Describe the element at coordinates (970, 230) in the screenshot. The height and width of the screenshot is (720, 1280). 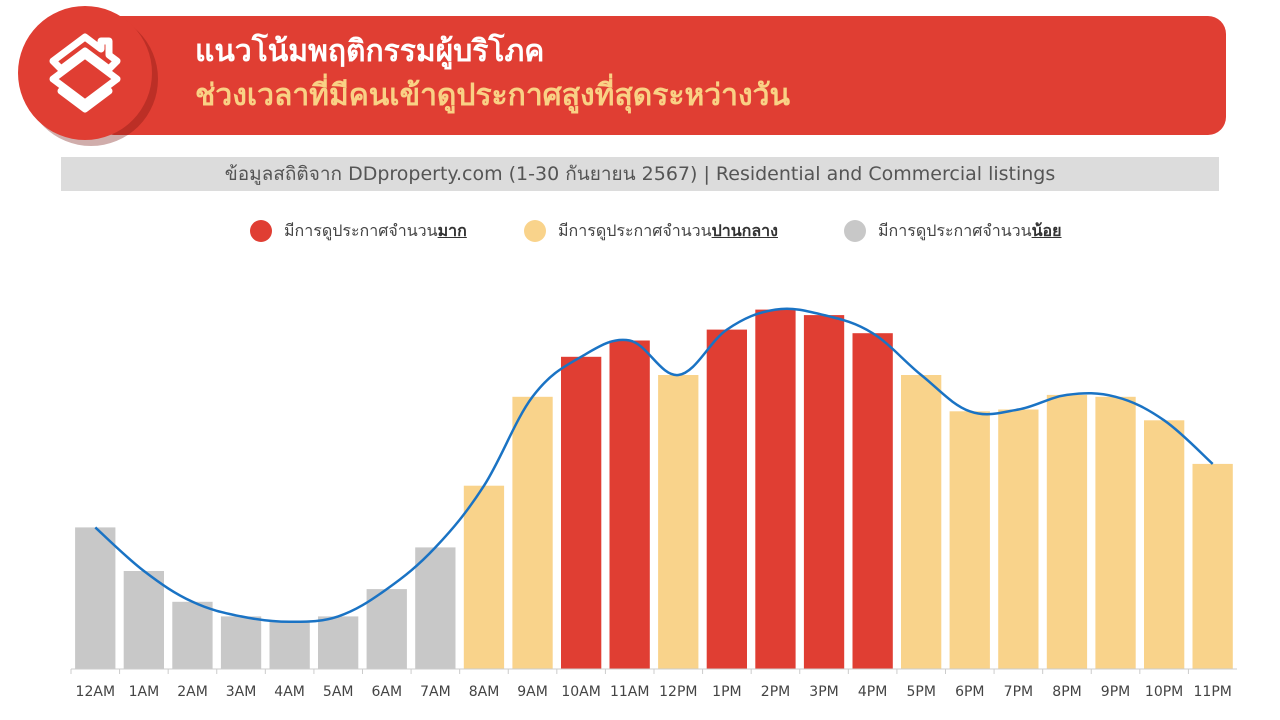
I see `legend-label-low: มีการดูประกาศจำนวนน้อย` at that location.